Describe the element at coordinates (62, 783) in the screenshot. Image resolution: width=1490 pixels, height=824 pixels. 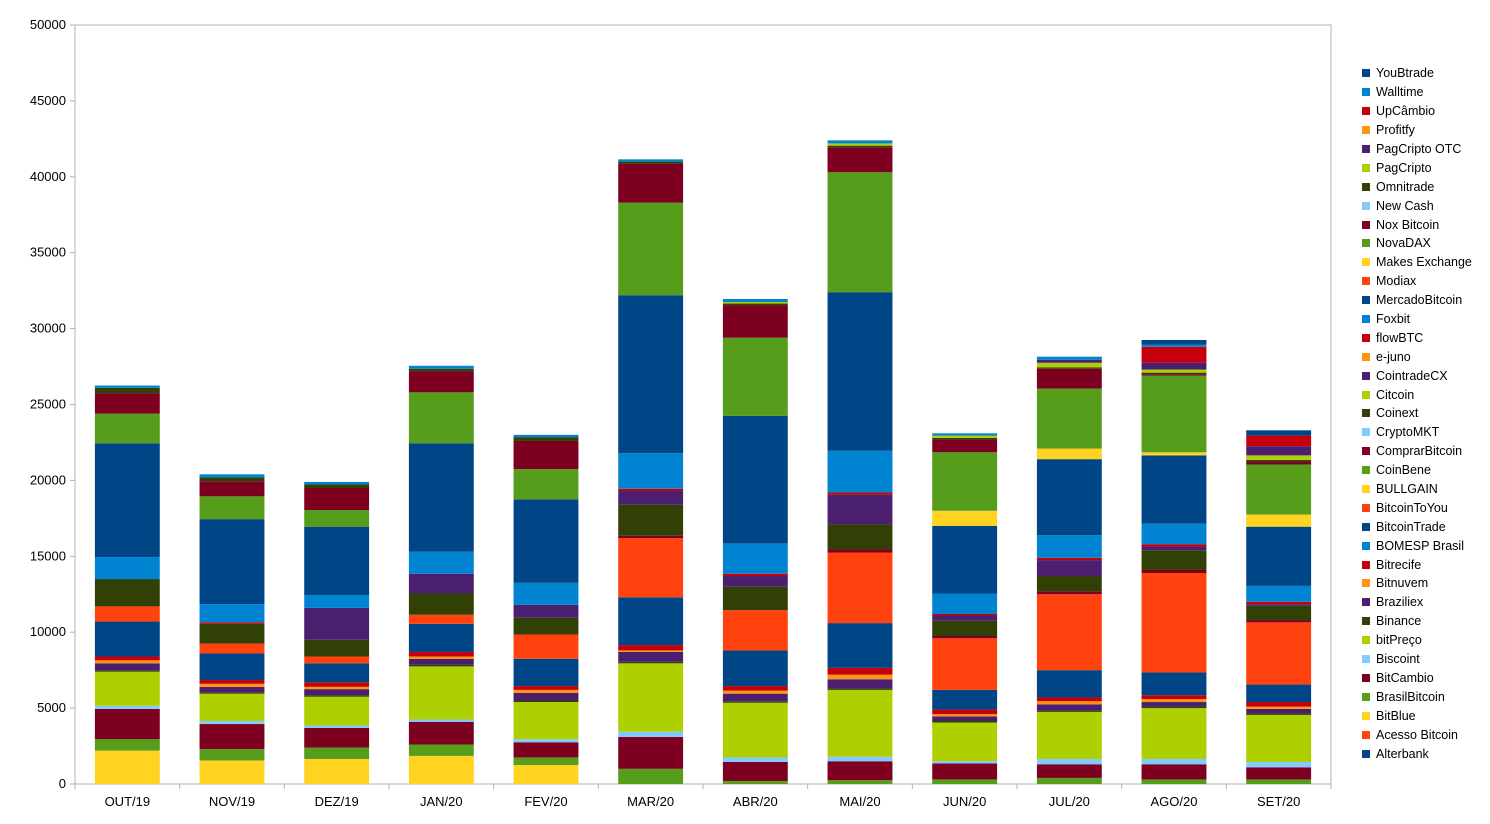
I see `y-tick-label: 0` at that location.